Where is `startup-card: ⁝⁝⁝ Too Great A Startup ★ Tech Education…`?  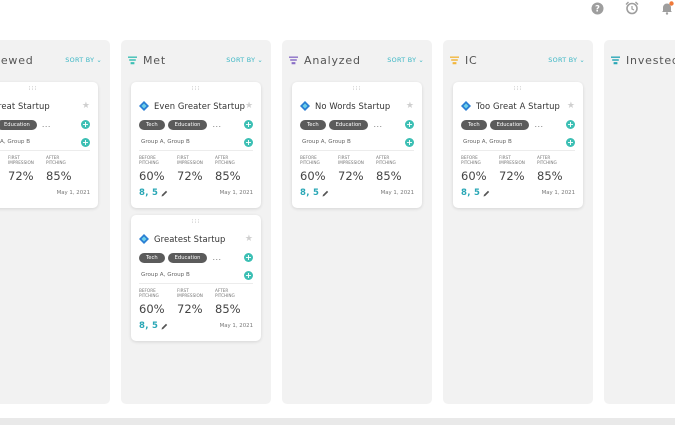
startup-card: ⁝⁝⁝ Too Great A Startup ★ Tech Education… is located at coordinates (518, 145).